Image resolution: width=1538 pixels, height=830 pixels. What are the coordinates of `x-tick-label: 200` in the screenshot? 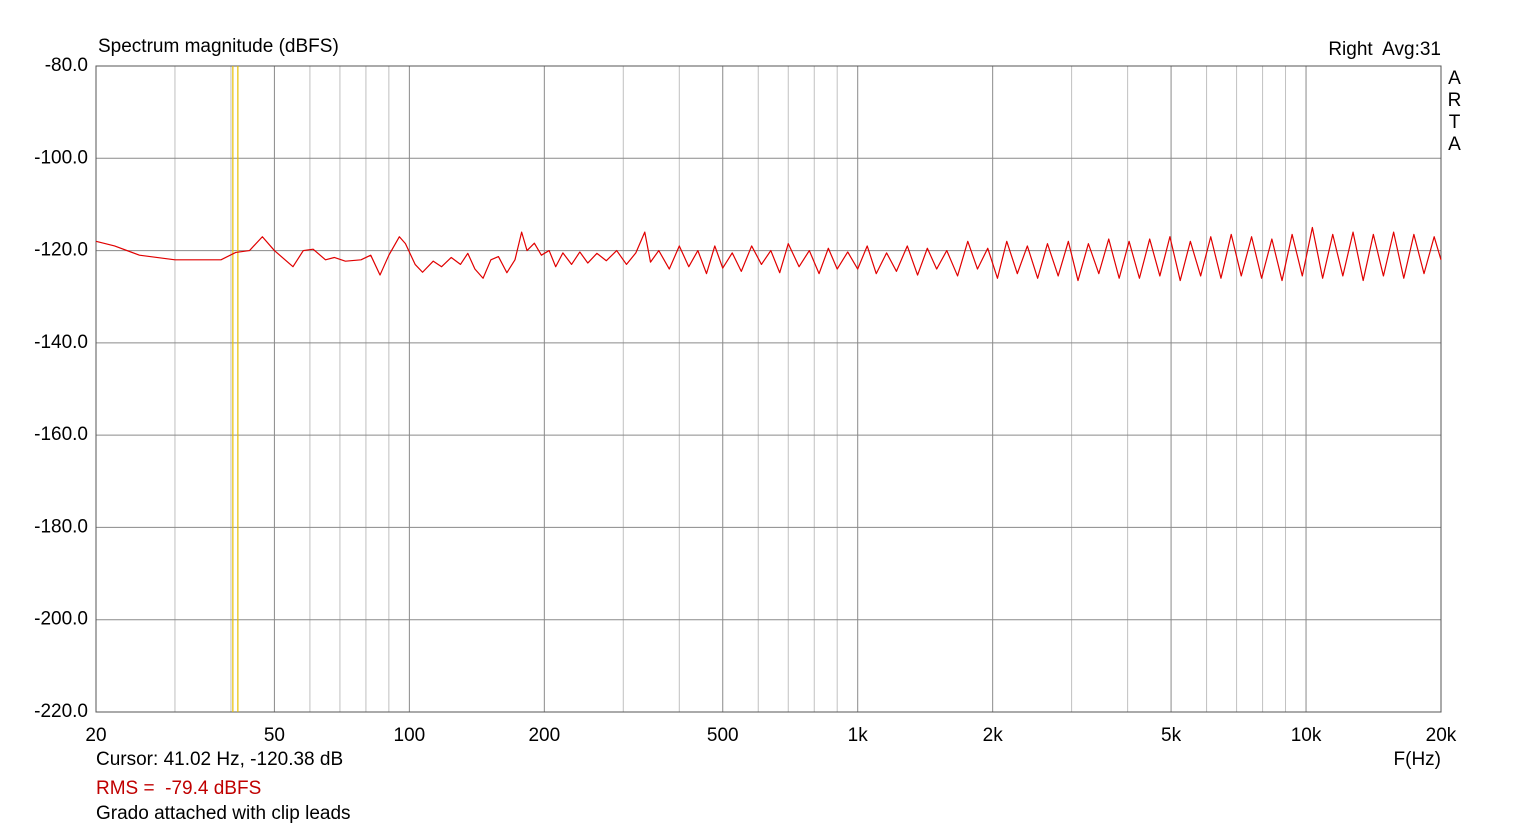 It's located at (544, 735).